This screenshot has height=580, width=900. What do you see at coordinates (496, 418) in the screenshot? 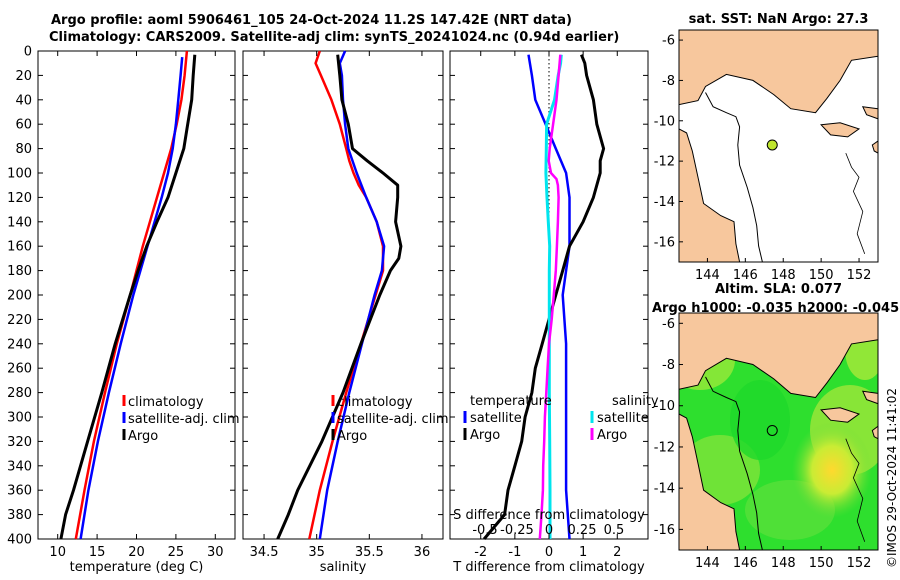
I see `legend-label: satellite` at bounding box center [496, 418].